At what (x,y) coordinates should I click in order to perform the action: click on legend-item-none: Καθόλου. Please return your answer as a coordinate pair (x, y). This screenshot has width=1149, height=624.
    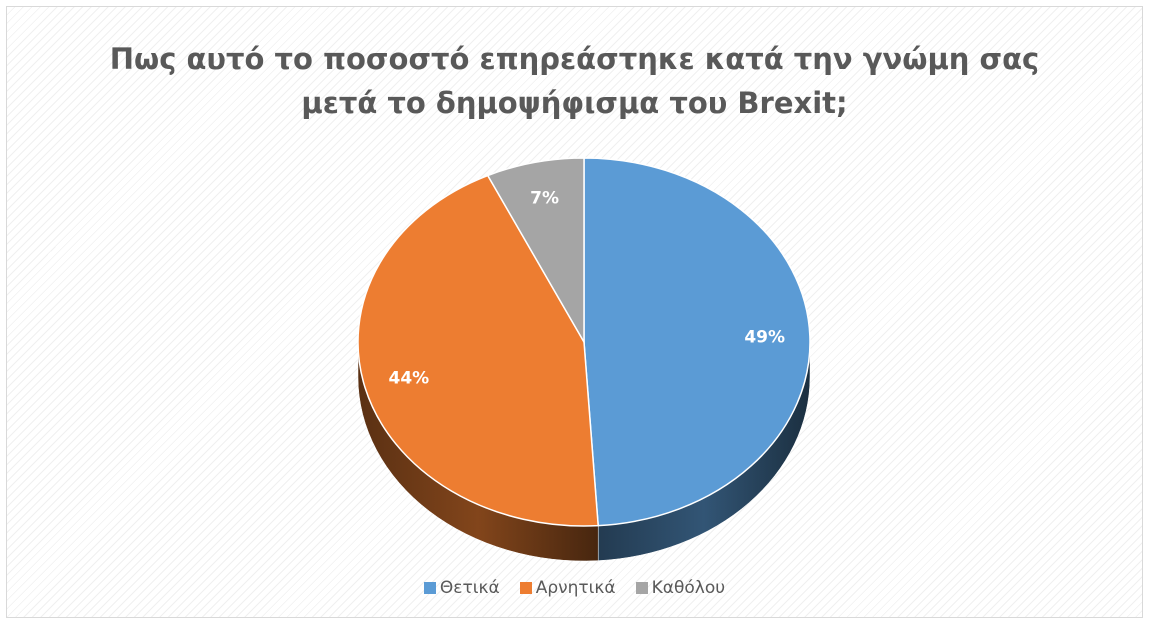
    Looking at the image, I should click on (680, 588).